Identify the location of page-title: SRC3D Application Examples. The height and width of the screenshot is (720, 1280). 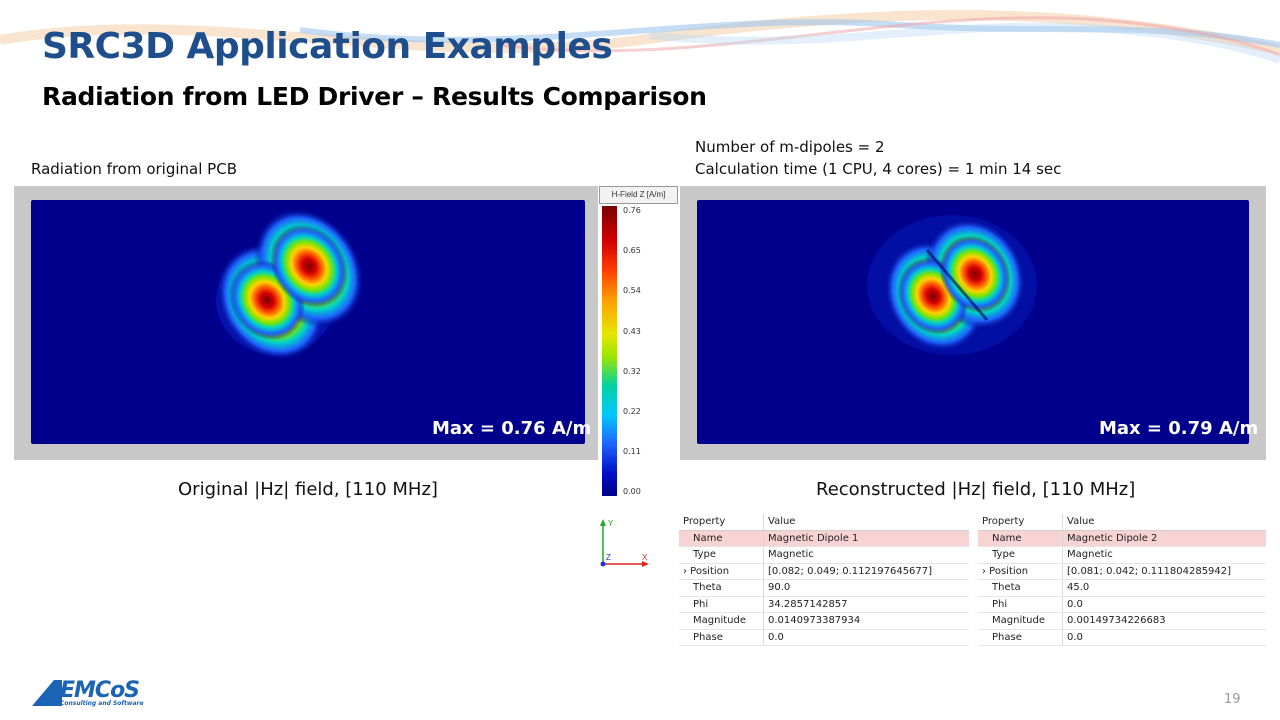
(327, 46).